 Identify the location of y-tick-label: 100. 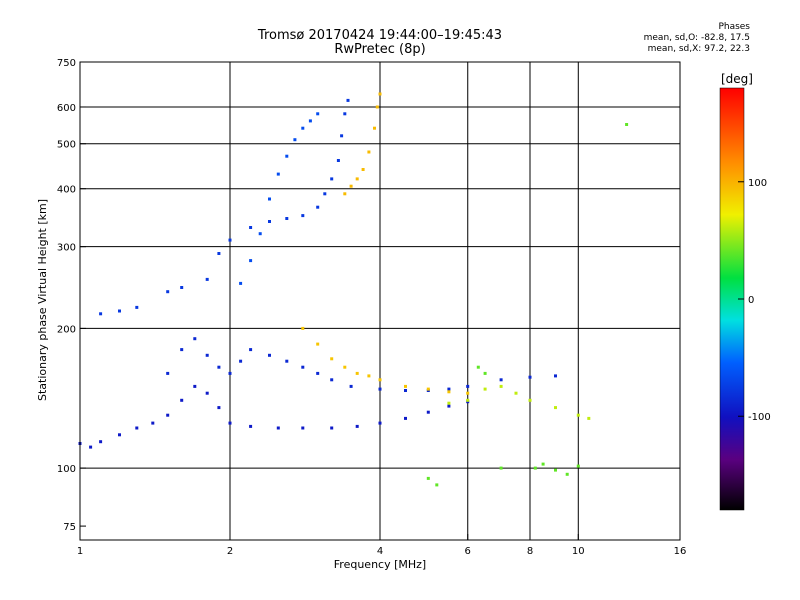
(66, 469).